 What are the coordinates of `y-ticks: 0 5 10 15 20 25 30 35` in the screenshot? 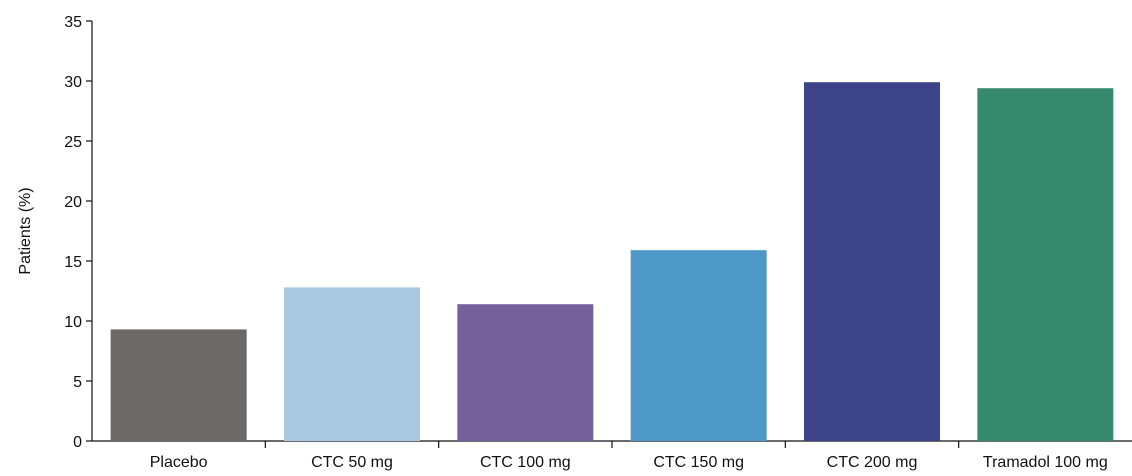 It's located at (78, 232).